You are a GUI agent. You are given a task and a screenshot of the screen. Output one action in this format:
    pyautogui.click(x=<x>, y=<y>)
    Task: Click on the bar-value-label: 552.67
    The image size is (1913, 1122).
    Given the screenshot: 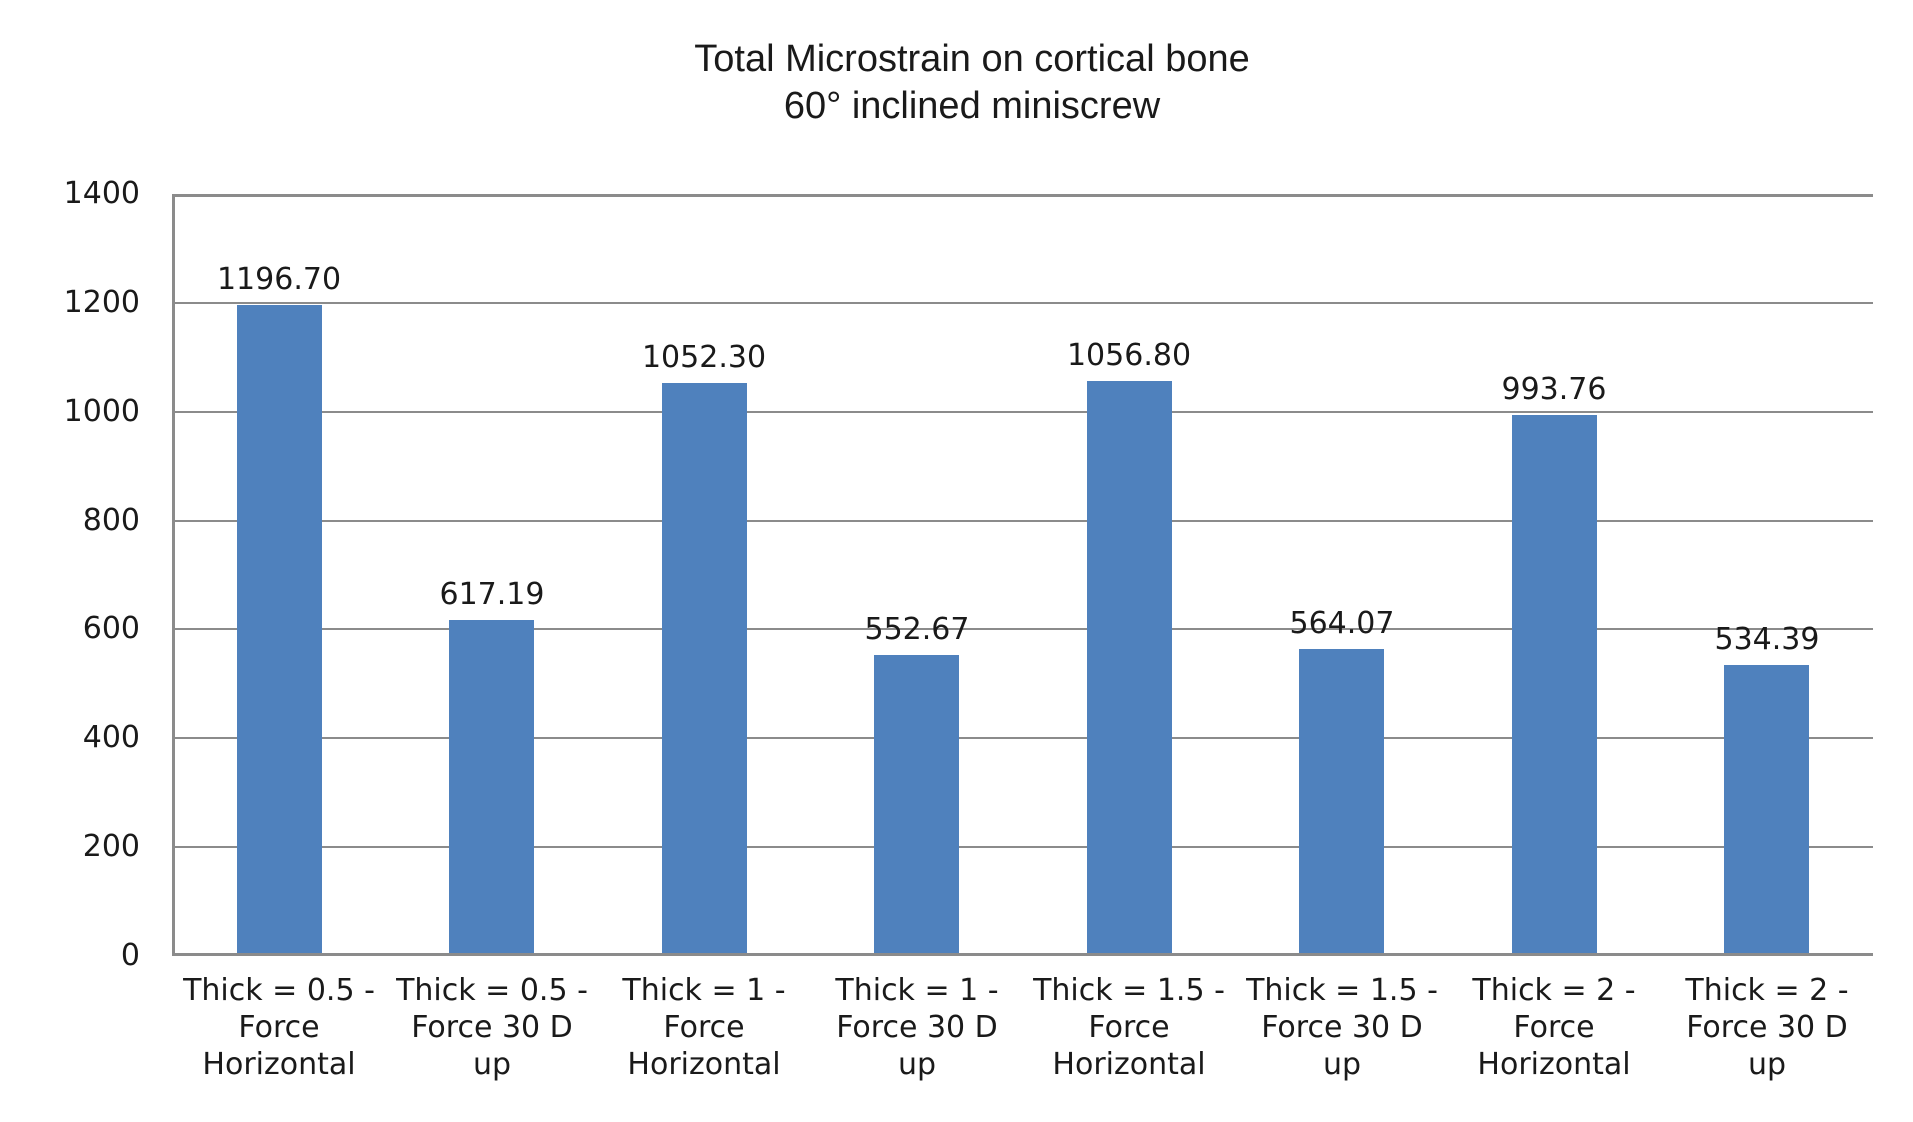 What is the action you would take?
    pyautogui.click(x=917, y=629)
    